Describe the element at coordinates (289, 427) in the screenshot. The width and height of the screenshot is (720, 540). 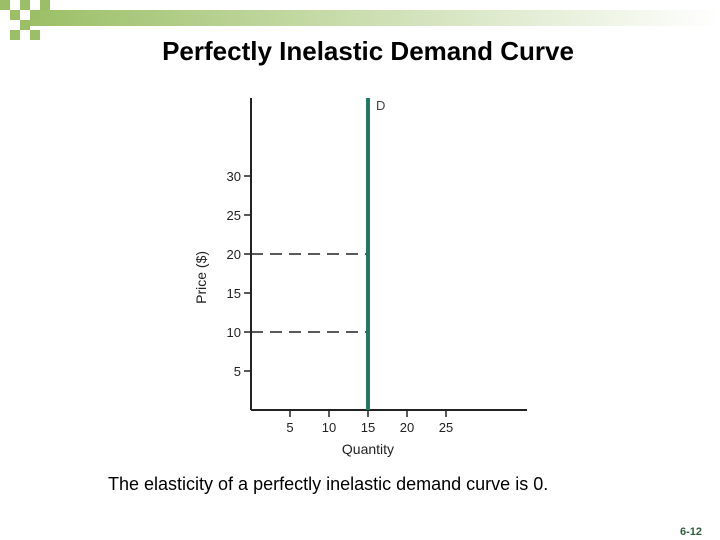
I see `x-tick-label: 5` at that location.